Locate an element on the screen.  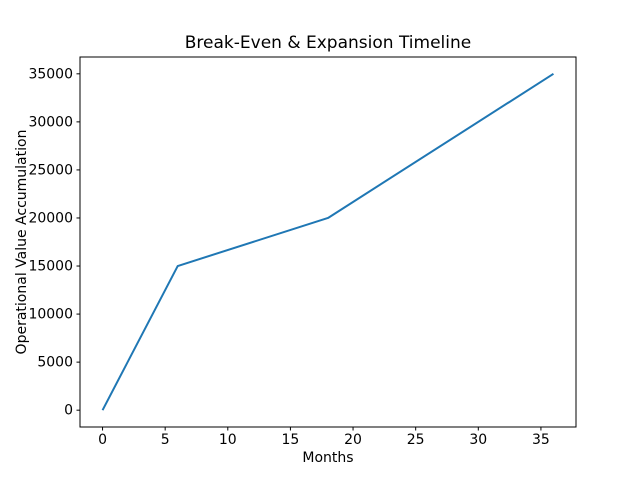
y-tick-label: 35000 is located at coordinates (50, 74).